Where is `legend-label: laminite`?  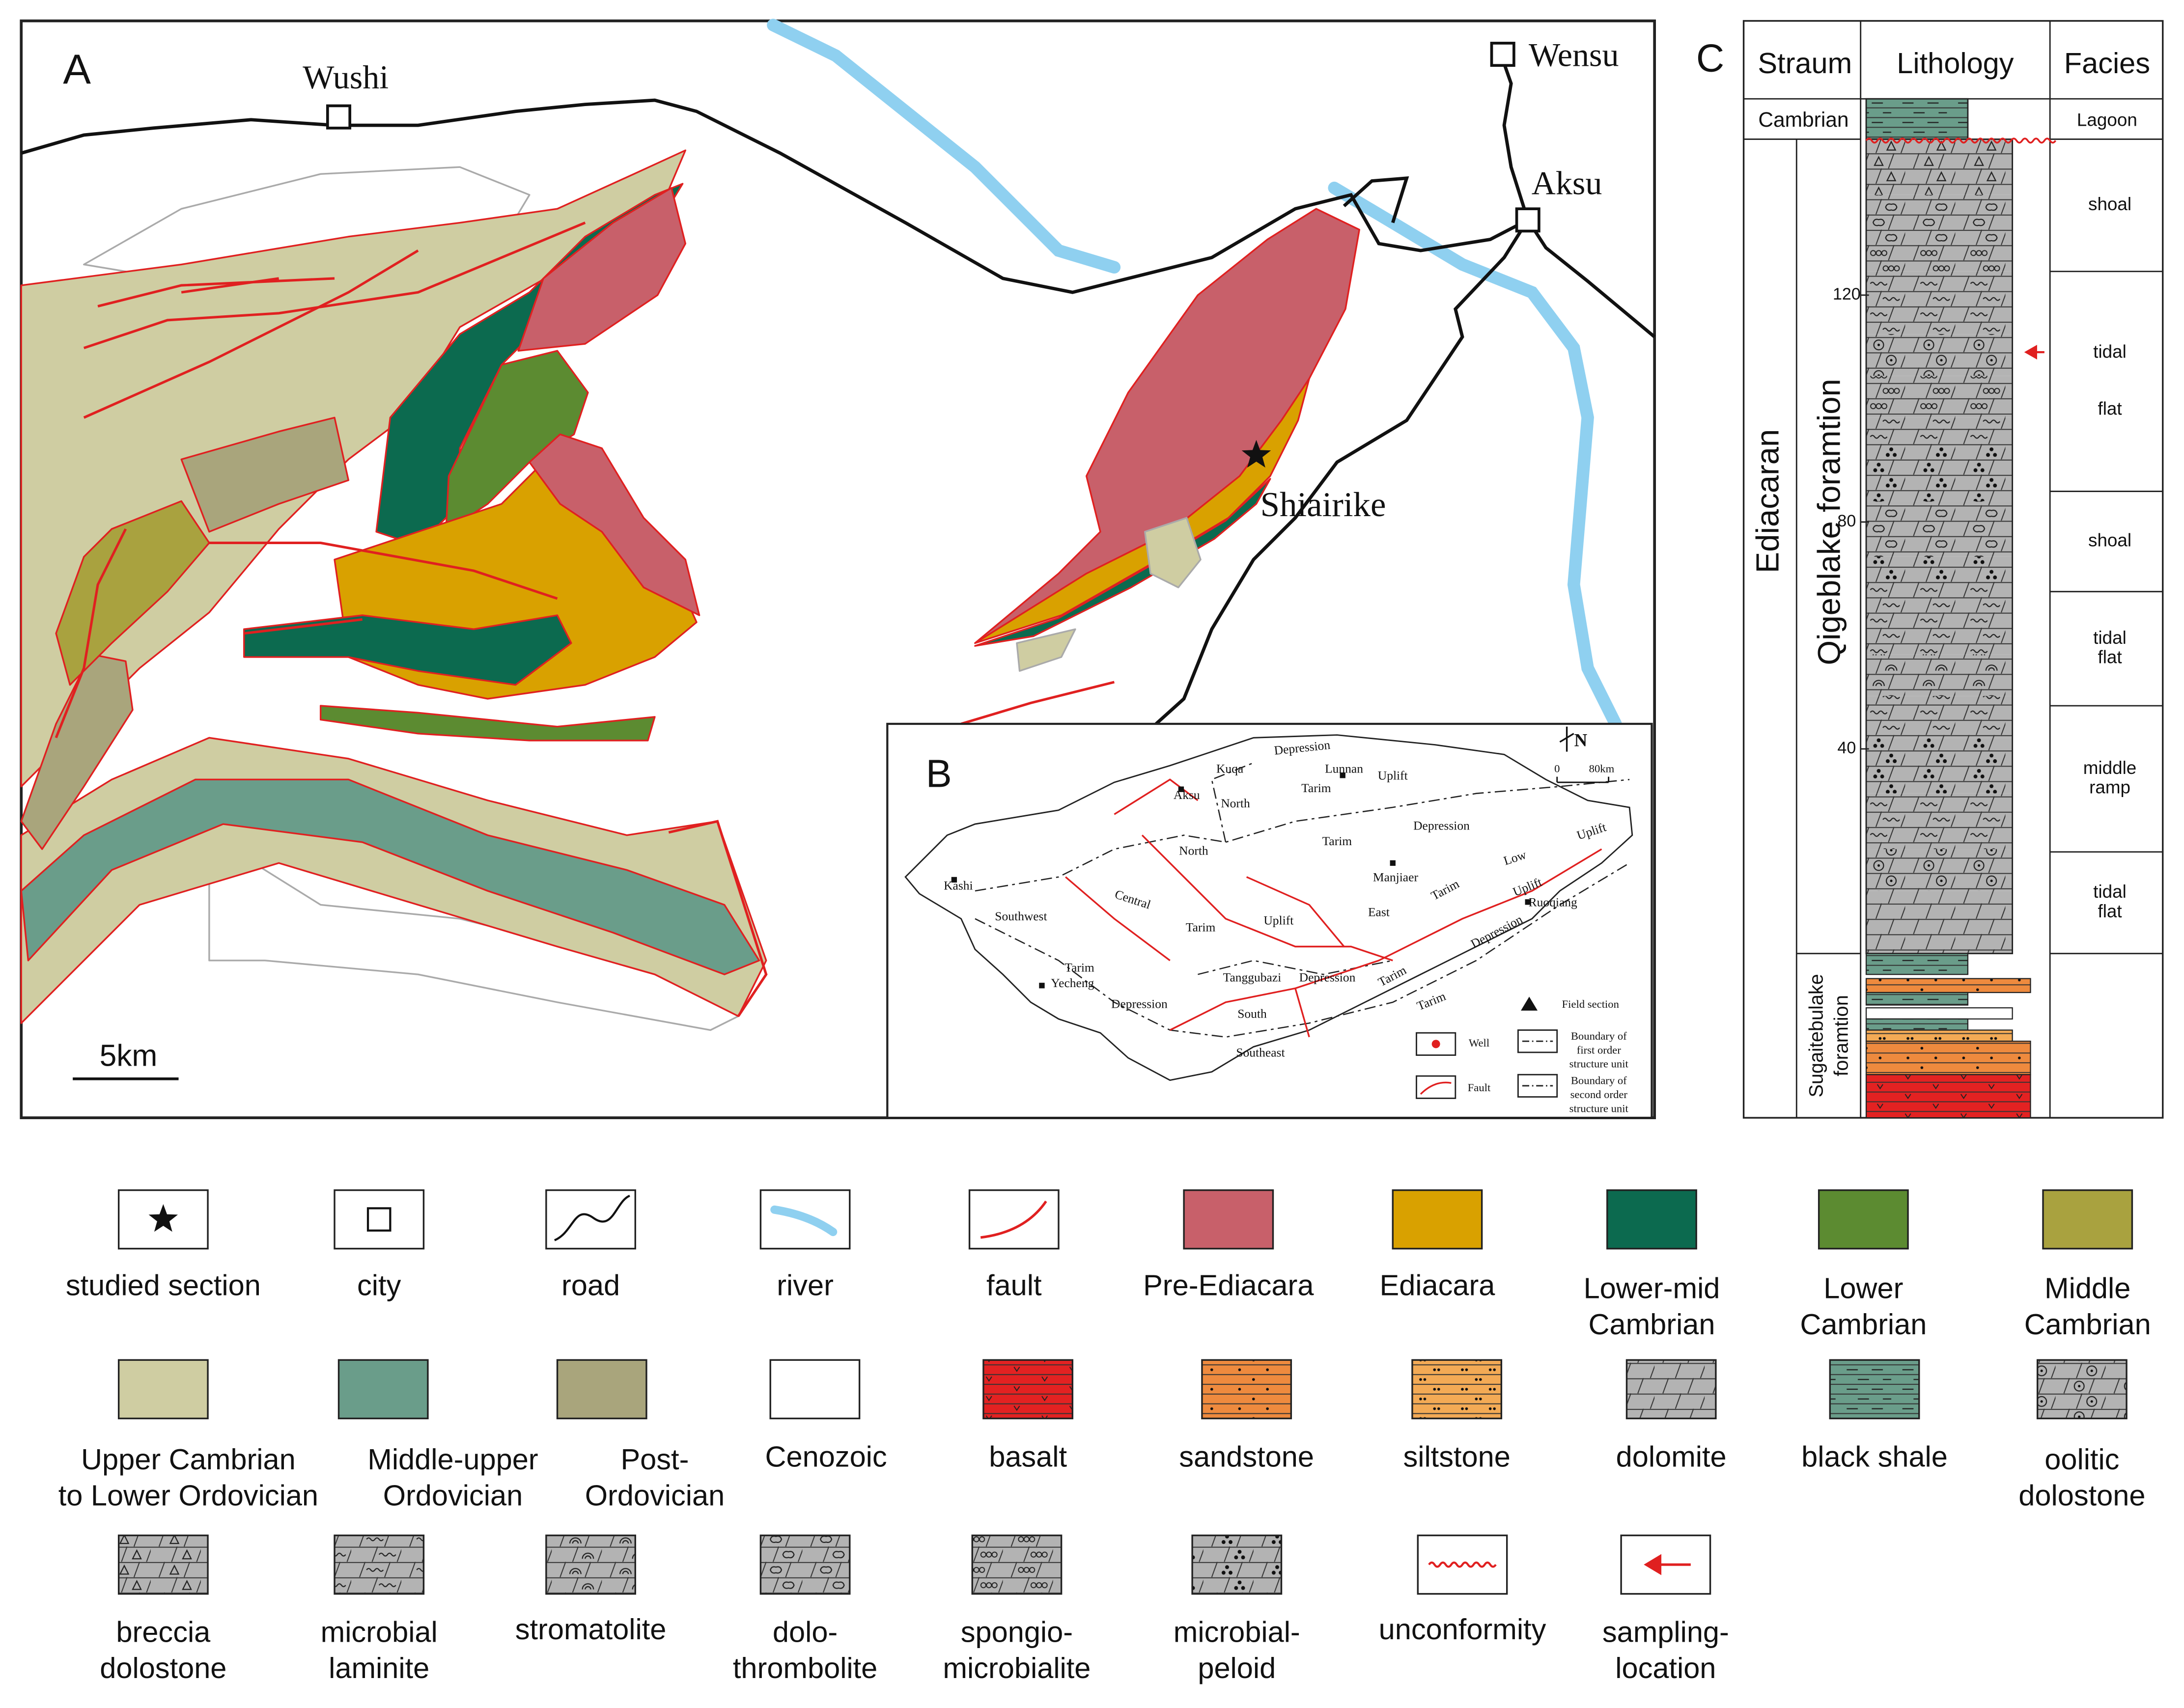
legend-label: laminite is located at coordinates (379, 1668).